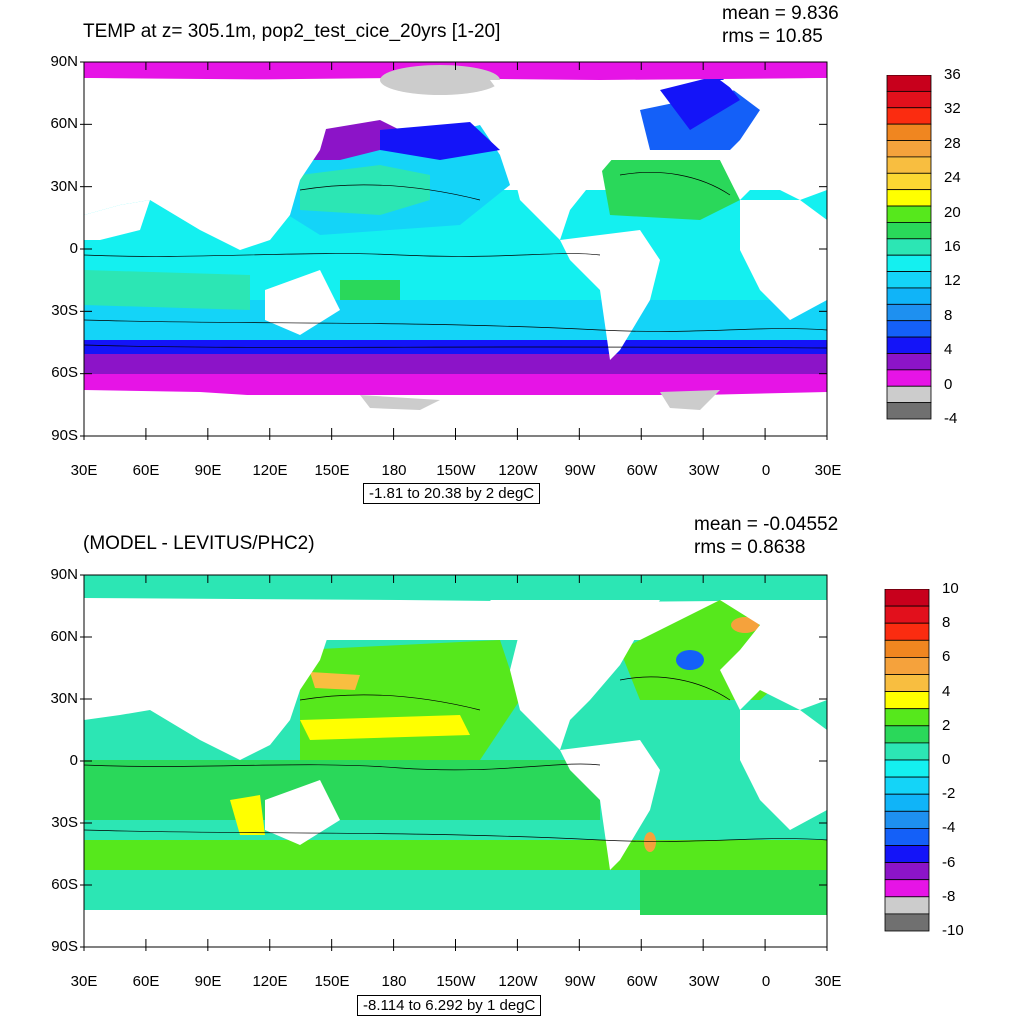  What do you see at coordinates (780, 13) in the screenshot?
I see `mean-value: mean = 9.836` at bounding box center [780, 13].